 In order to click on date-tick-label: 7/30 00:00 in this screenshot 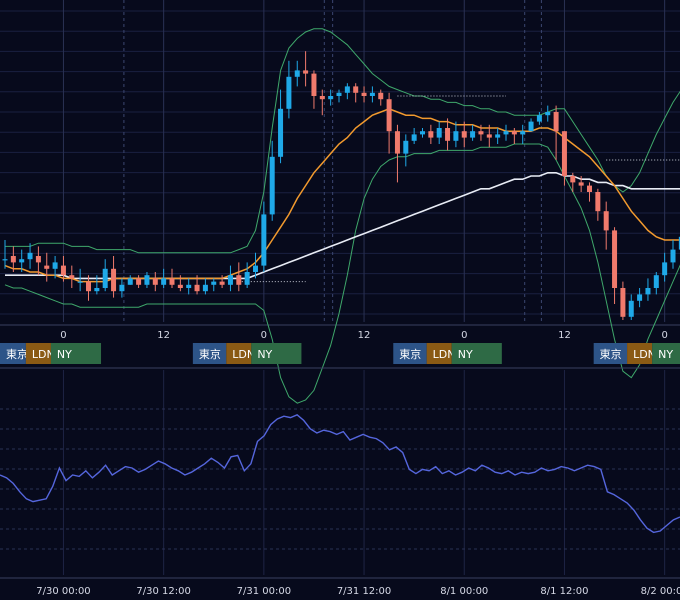, I will do `click(63, 591)`.